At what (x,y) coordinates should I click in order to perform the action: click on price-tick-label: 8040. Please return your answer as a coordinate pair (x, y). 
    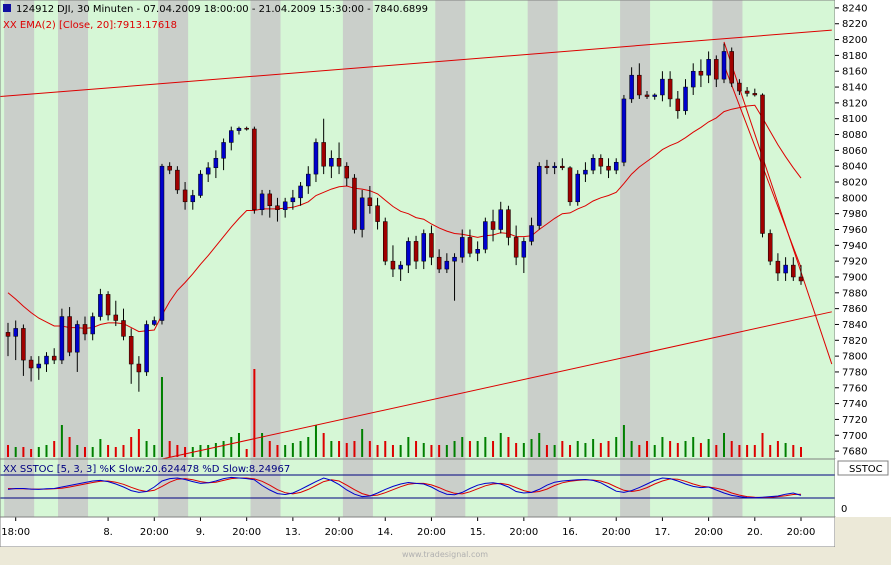
    Looking at the image, I should click on (854, 167).